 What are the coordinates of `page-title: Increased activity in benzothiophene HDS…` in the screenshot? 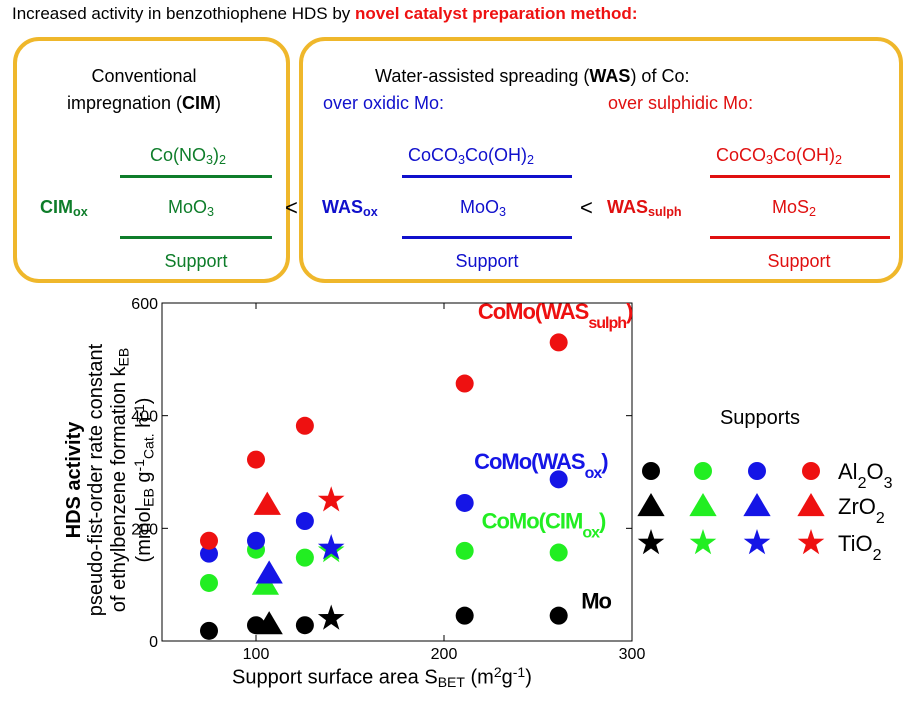 It's located at (324, 14).